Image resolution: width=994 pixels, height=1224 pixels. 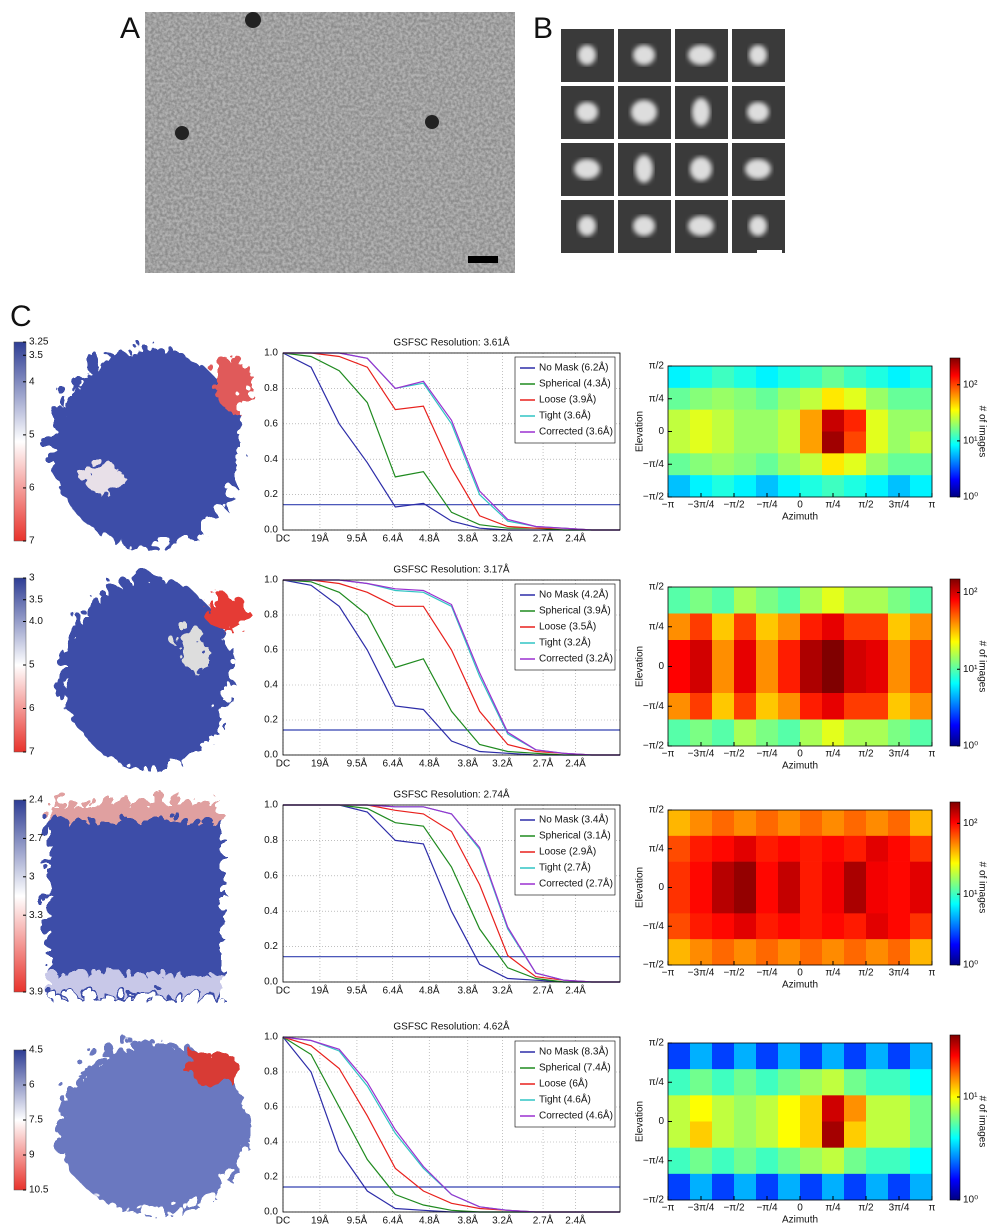 What do you see at coordinates (734, 973) in the screenshot?
I see `x-tick-label: −π/2` at bounding box center [734, 973].